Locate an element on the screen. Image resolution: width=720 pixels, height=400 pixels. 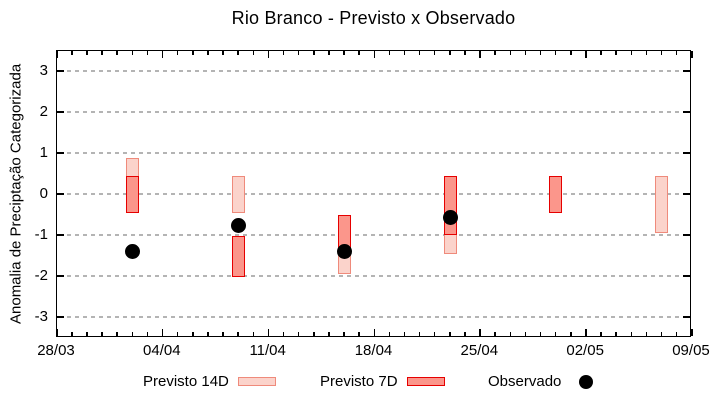
legend-item-previsto-14d: Previsto 14D is located at coordinates (209, 381).